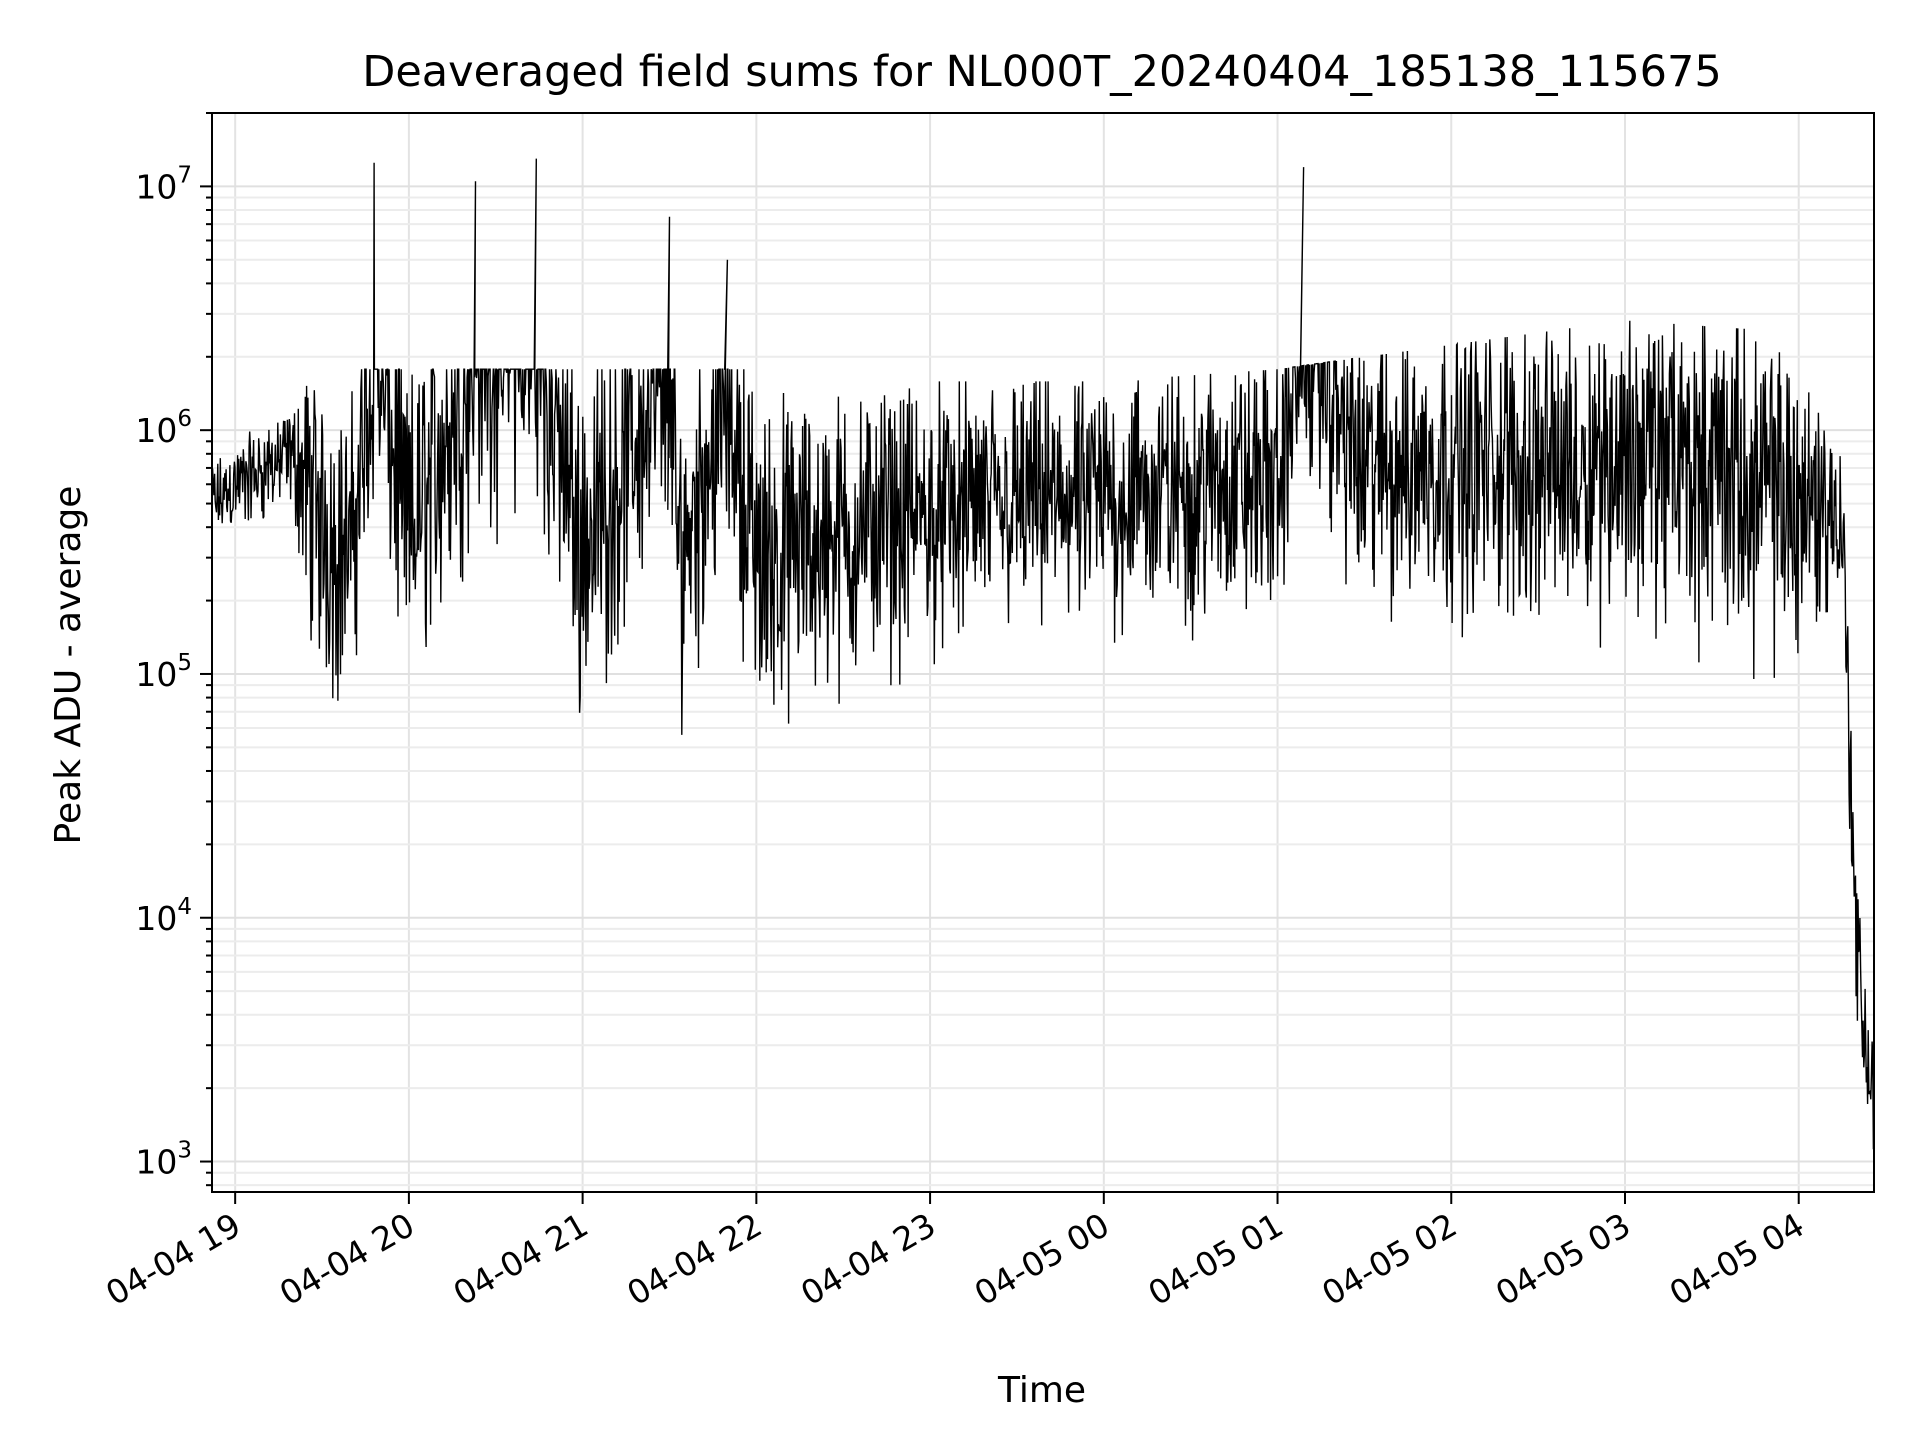 This screenshot has height=1440, width=1920. Describe the element at coordinates (184, 907) in the screenshot. I see `y-tick-exponent: 4` at that location.